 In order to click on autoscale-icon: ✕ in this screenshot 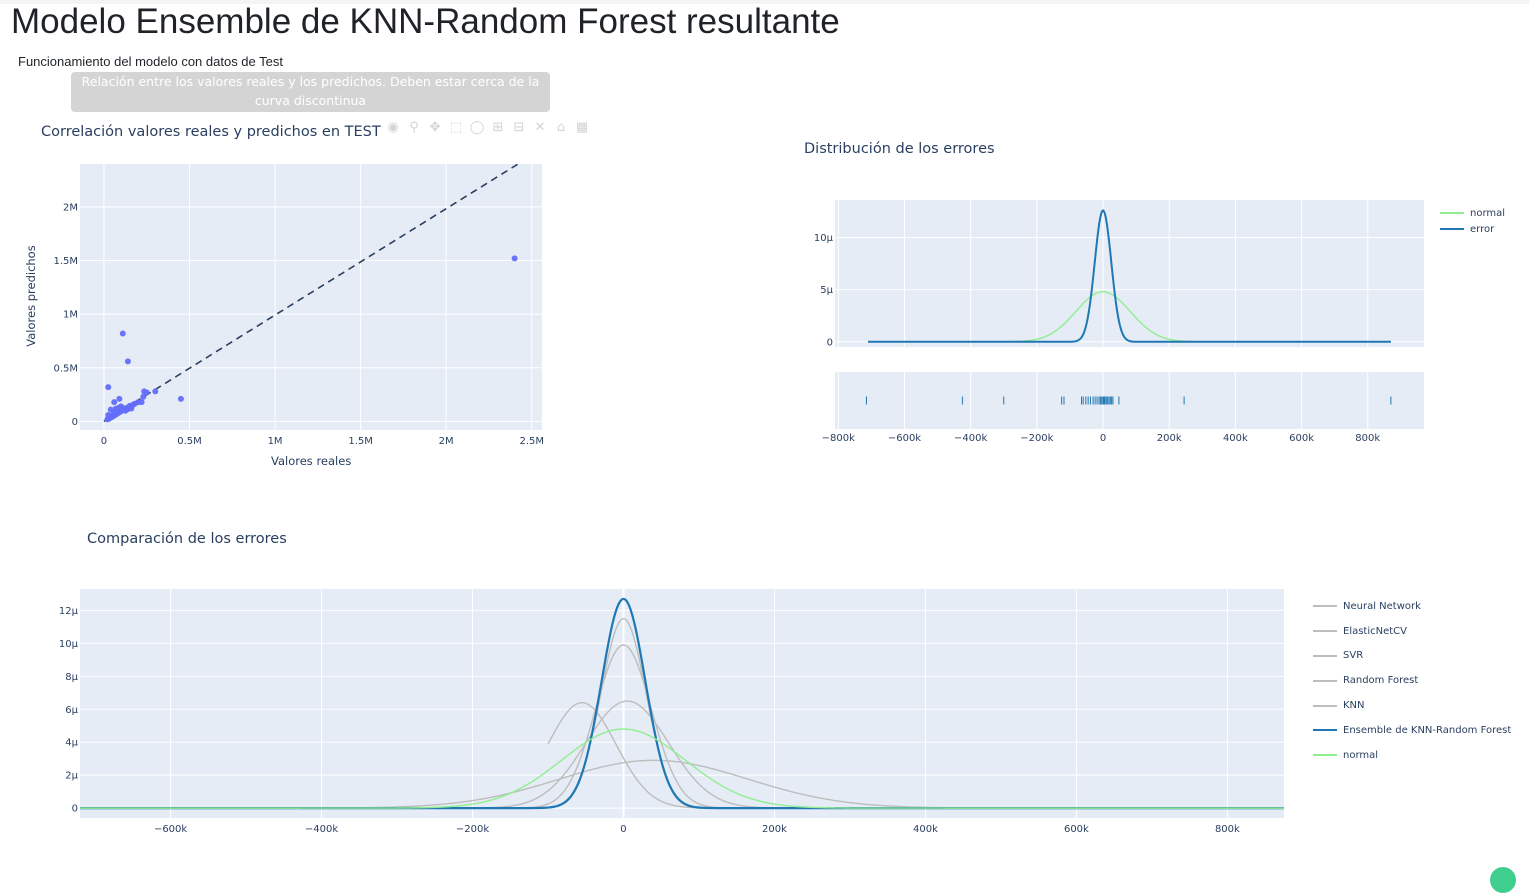, I will do `click(540, 127)`.